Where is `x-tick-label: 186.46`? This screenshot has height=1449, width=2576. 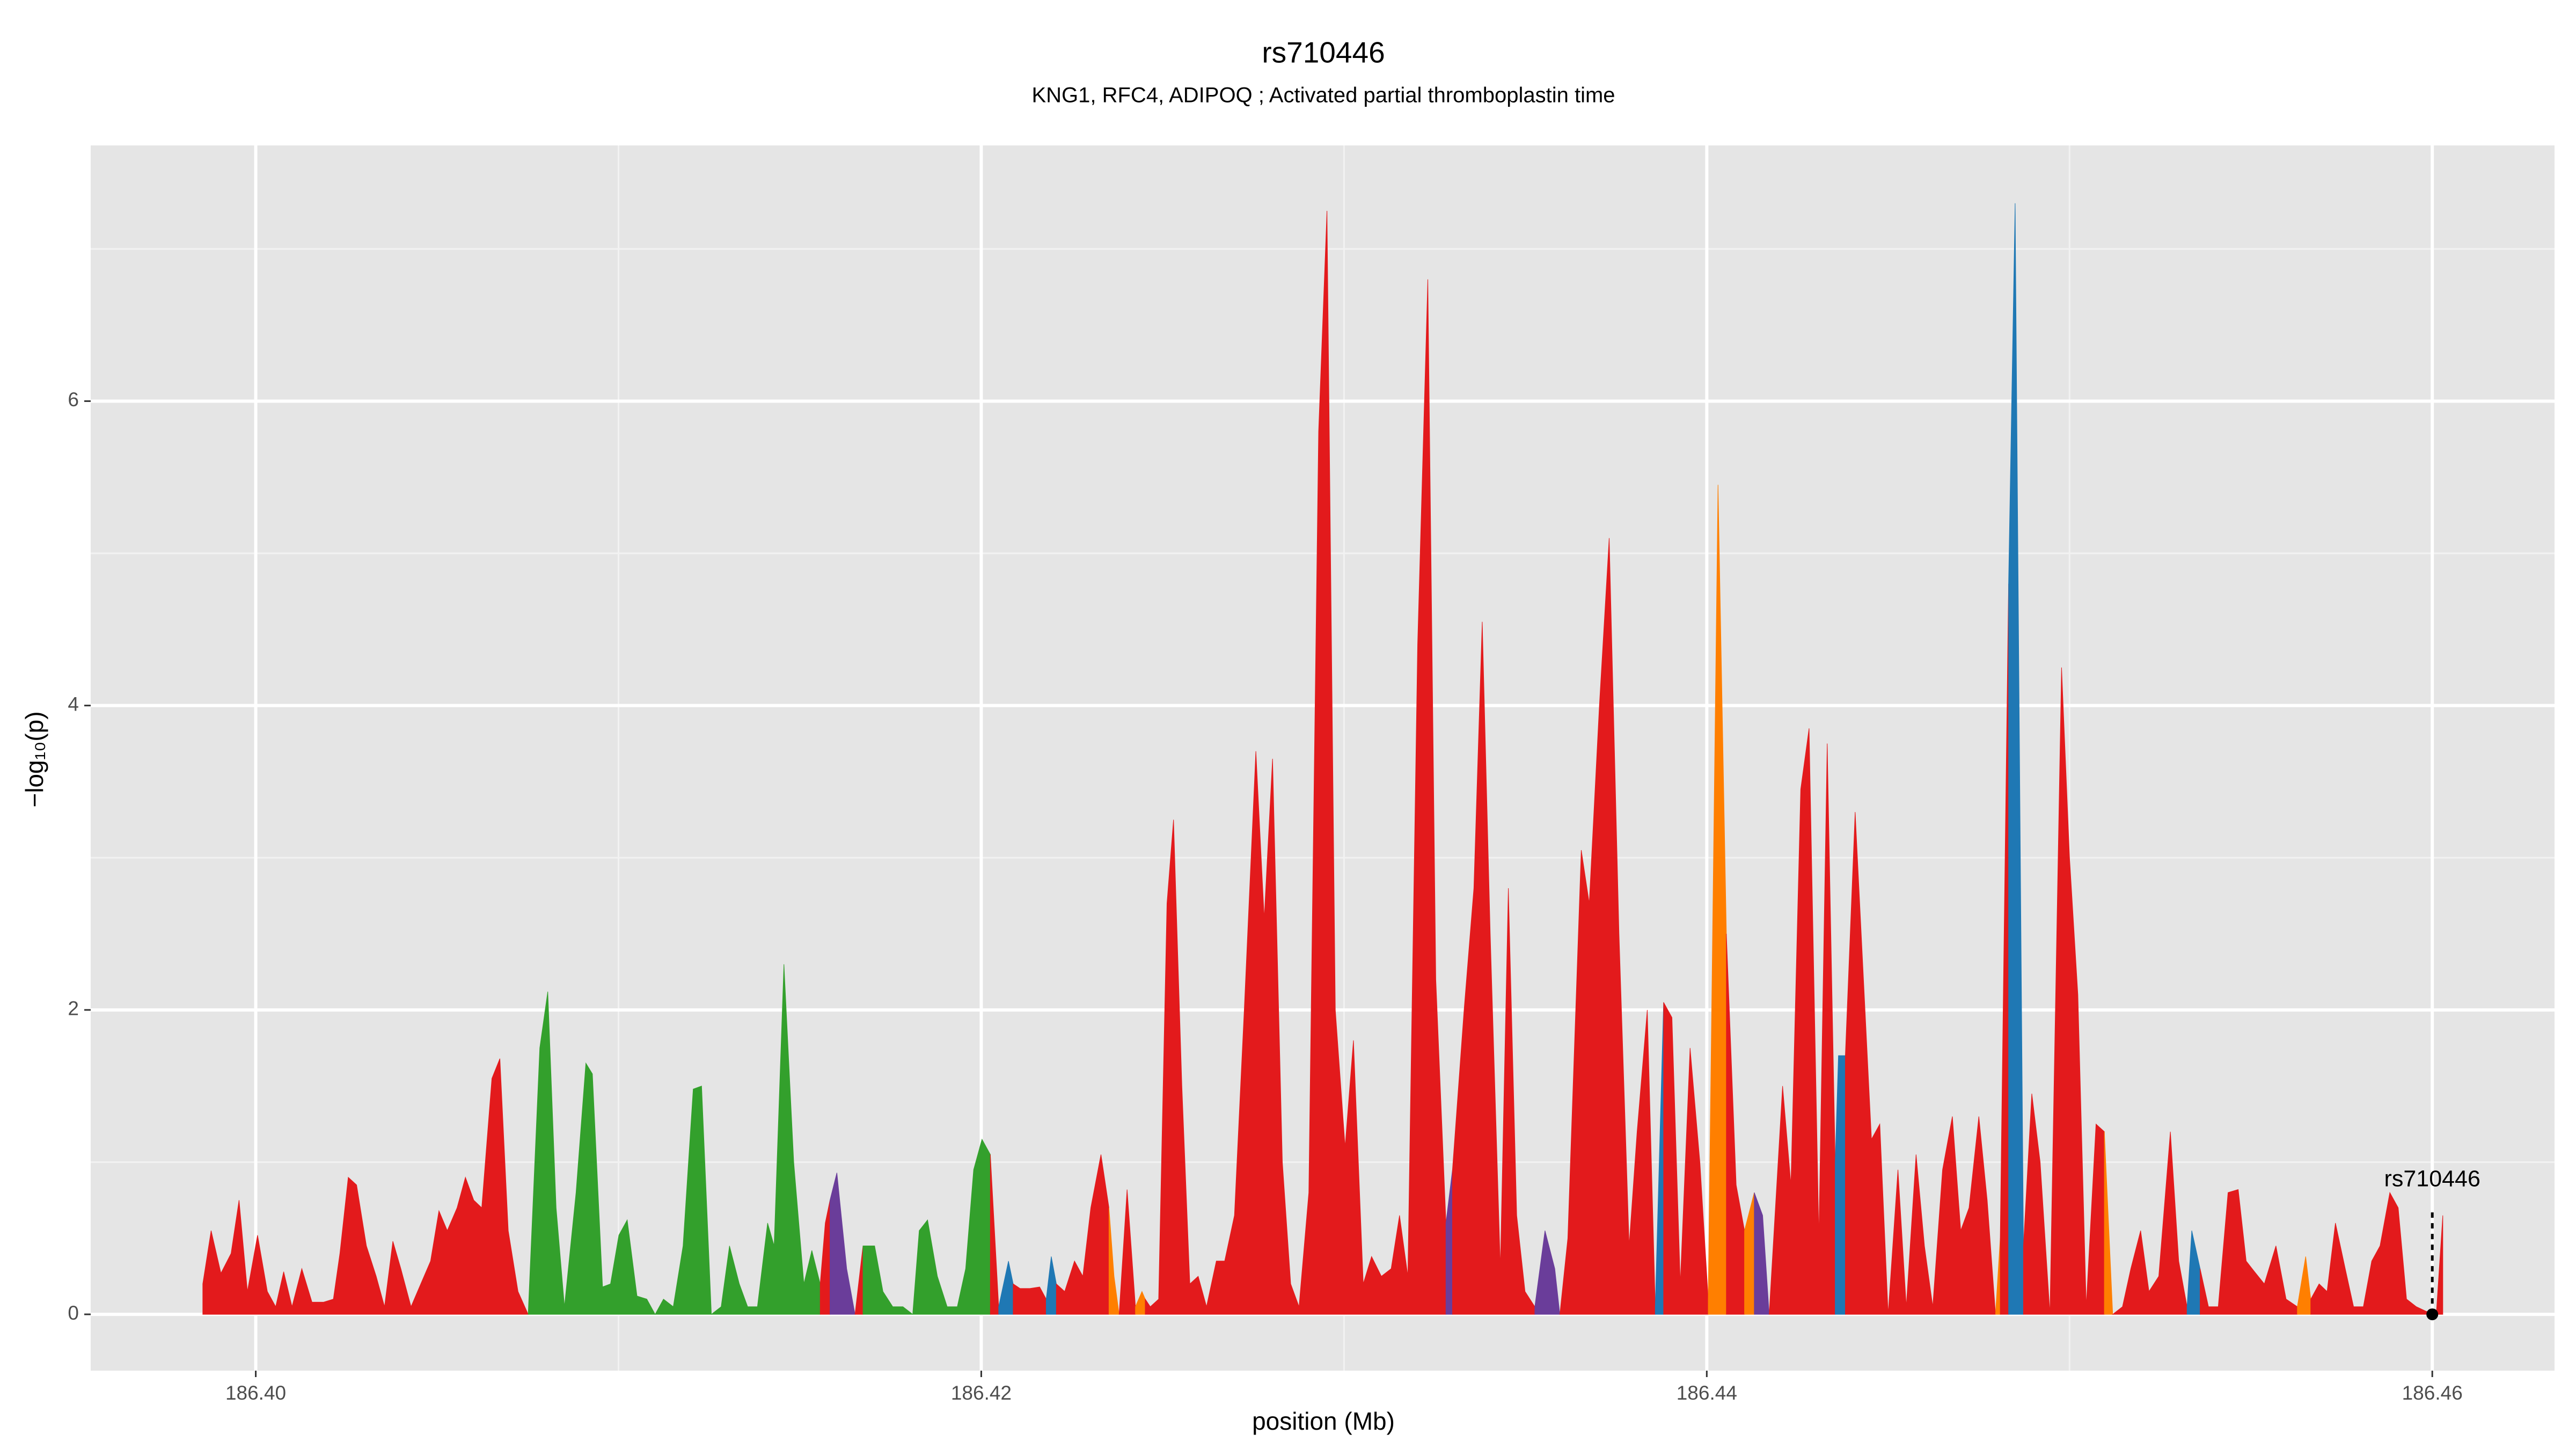
x-tick-label: 186.46 is located at coordinates (2432, 1393).